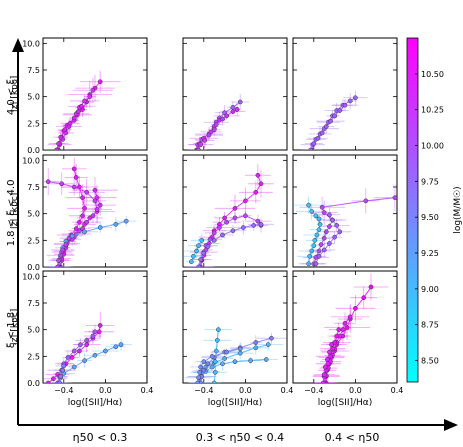 This screenshot has width=463, height=447. I want to click on colorbar-tick-label: 9.00, so click(430, 289).